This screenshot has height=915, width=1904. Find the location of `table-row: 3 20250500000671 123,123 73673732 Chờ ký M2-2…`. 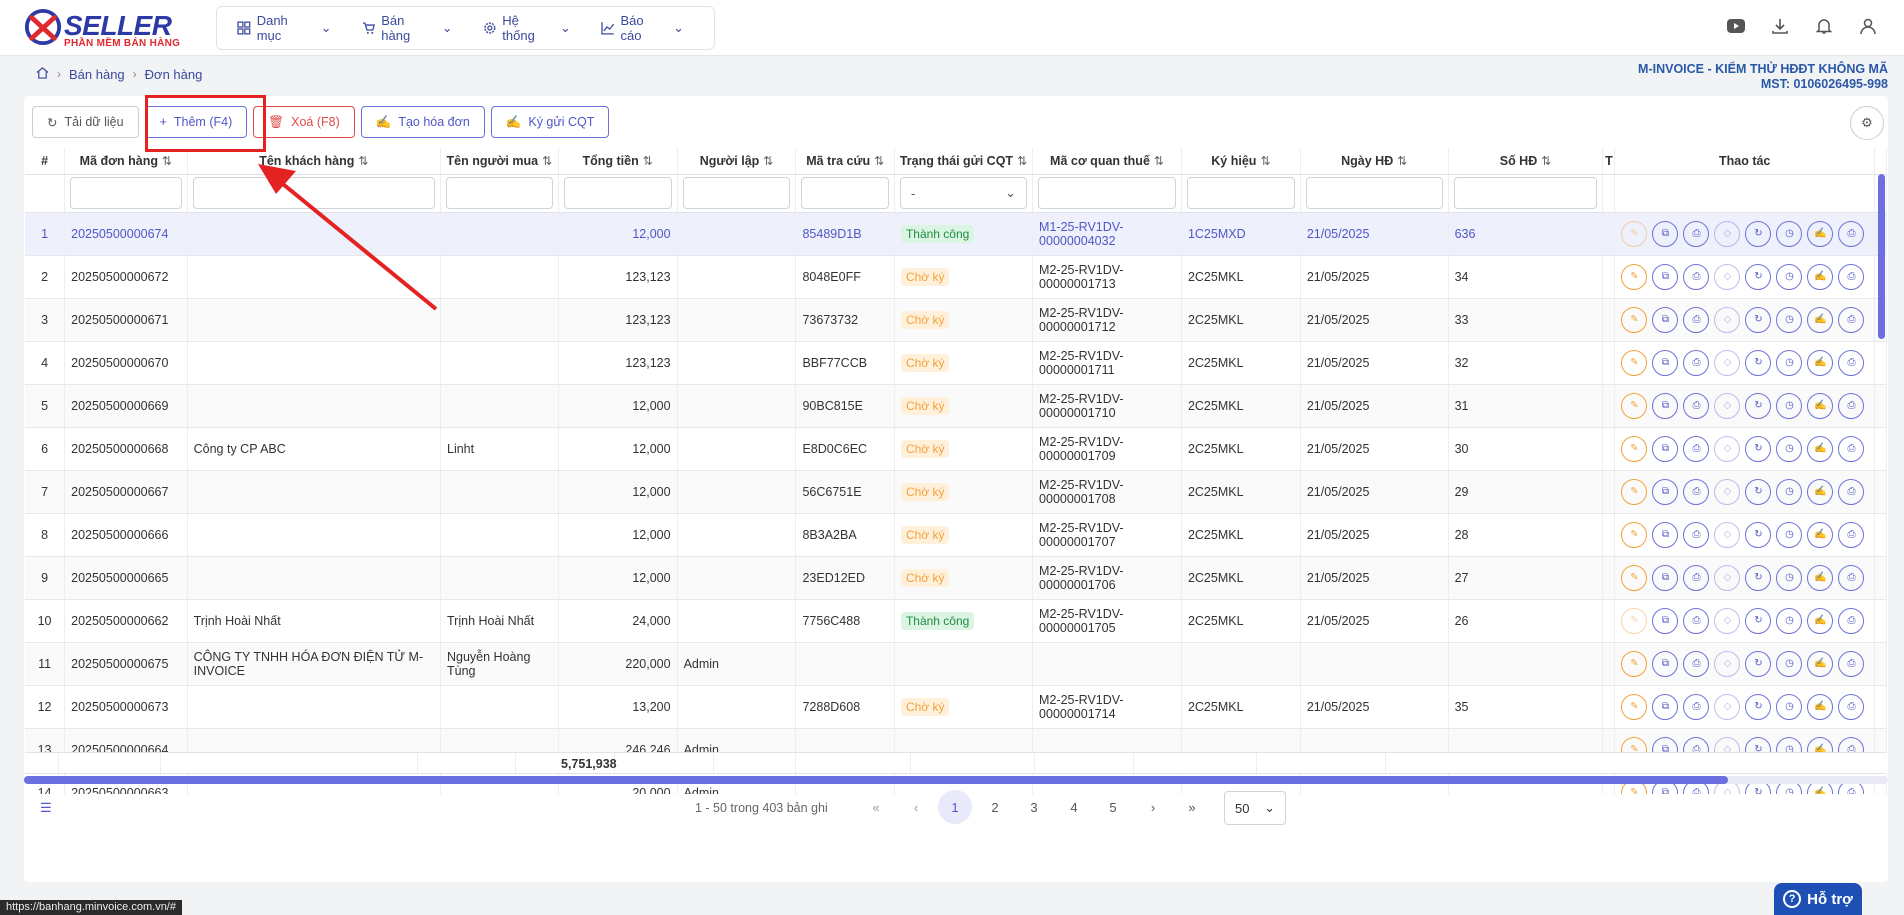

table-row: 3 20250500000671 123,123 73673732 Chờ ký M2-2… is located at coordinates (956, 320).